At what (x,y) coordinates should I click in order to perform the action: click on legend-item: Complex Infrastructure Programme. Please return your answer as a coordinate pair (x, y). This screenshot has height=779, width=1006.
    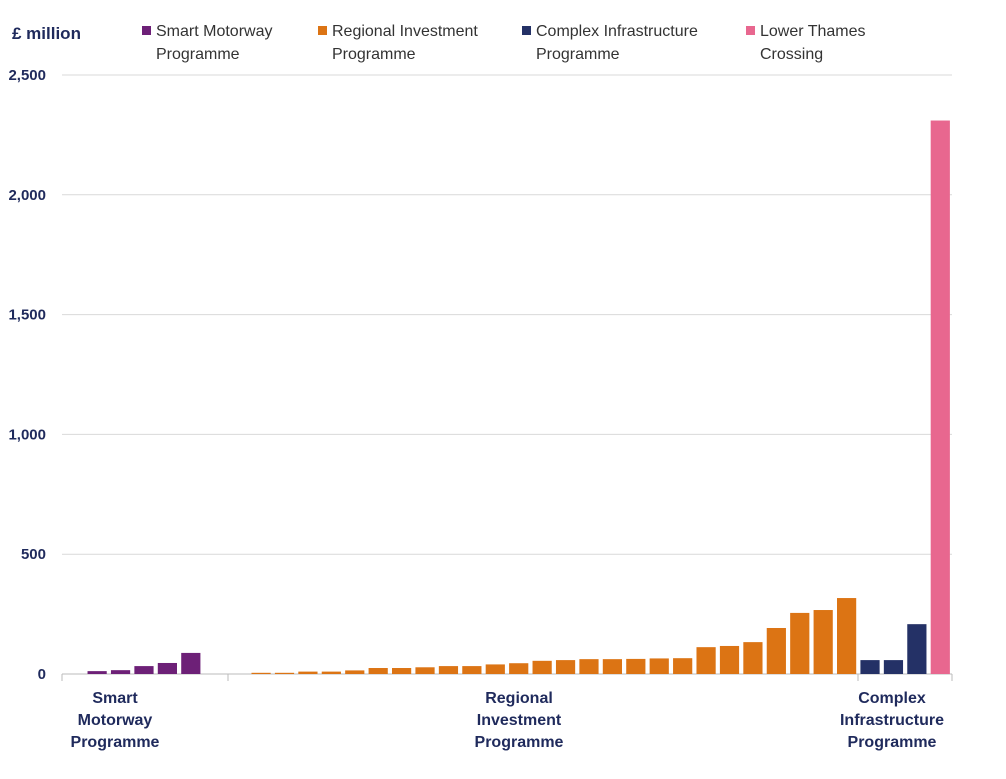
    Looking at the image, I should click on (623, 43).